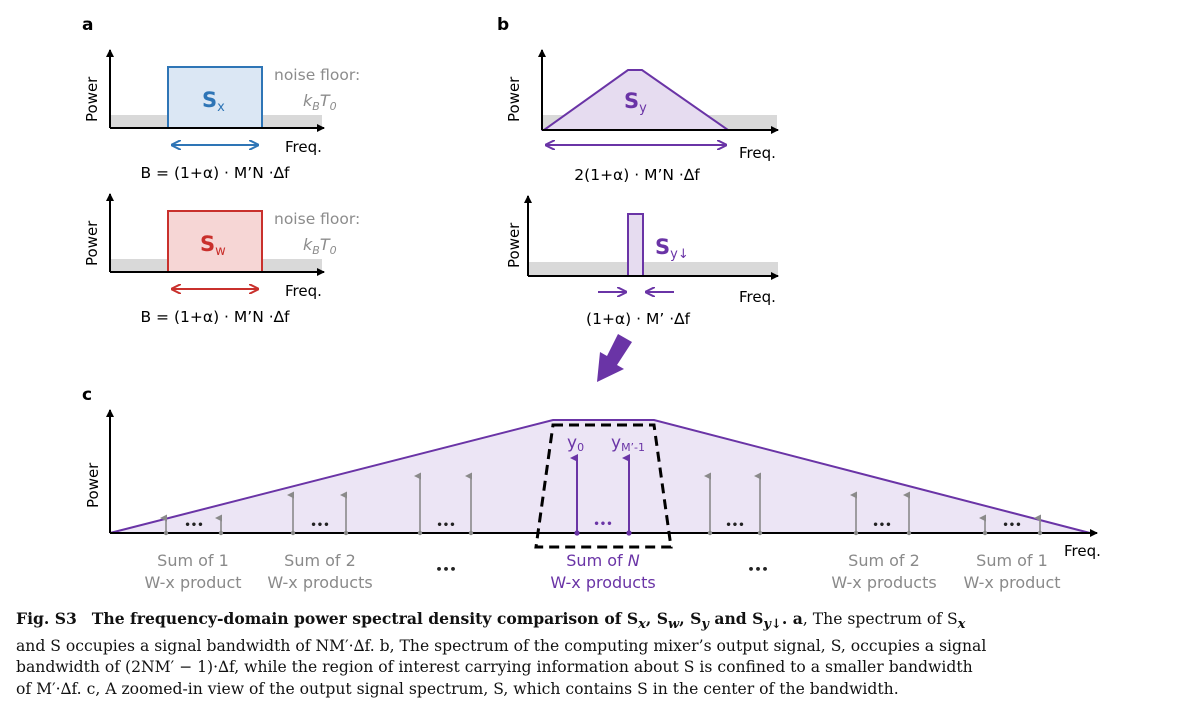 This screenshot has height=725, width=1200. I want to click on impulse-dots: ••• ••• ••• ••• ••• •••, so click(602, 525).